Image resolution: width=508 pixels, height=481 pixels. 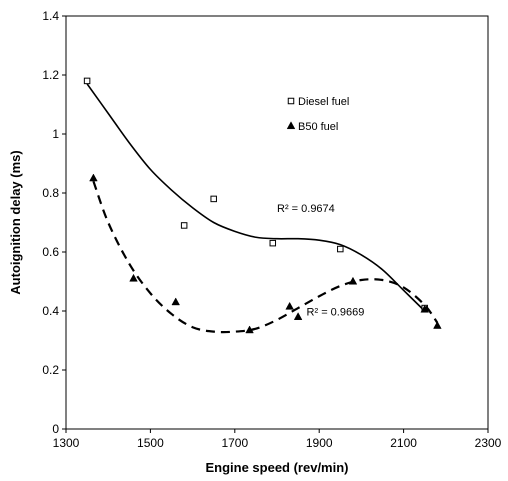 I want to click on x-tick-label: 2300, so click(x=488, y=443).